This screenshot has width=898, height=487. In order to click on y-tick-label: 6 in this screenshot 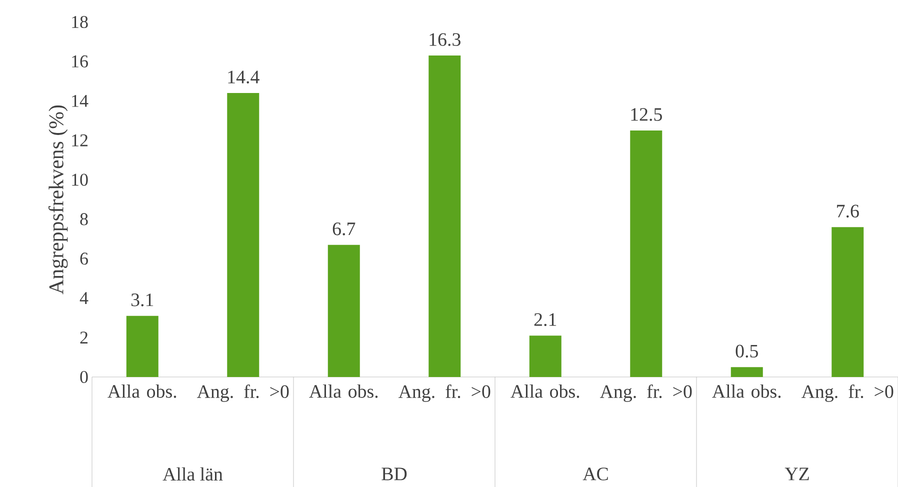, I will do `click(84, 258)`.